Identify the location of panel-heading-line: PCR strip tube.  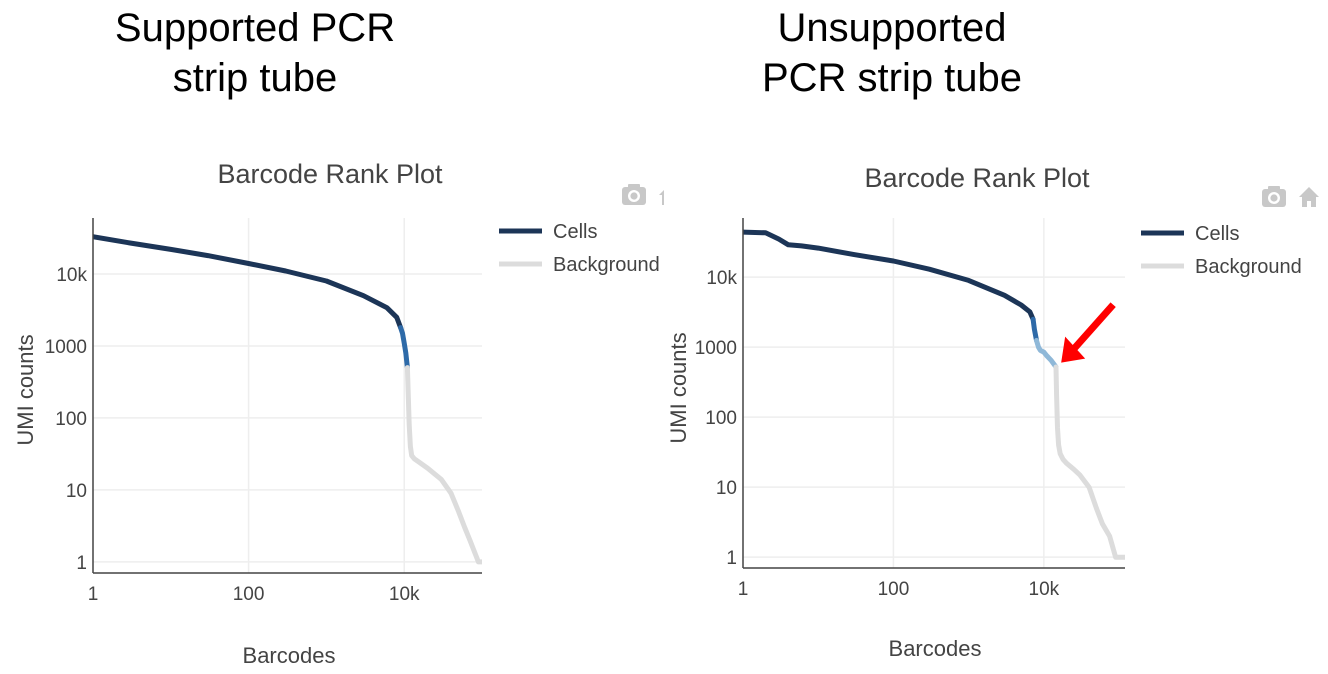
(892, 78).